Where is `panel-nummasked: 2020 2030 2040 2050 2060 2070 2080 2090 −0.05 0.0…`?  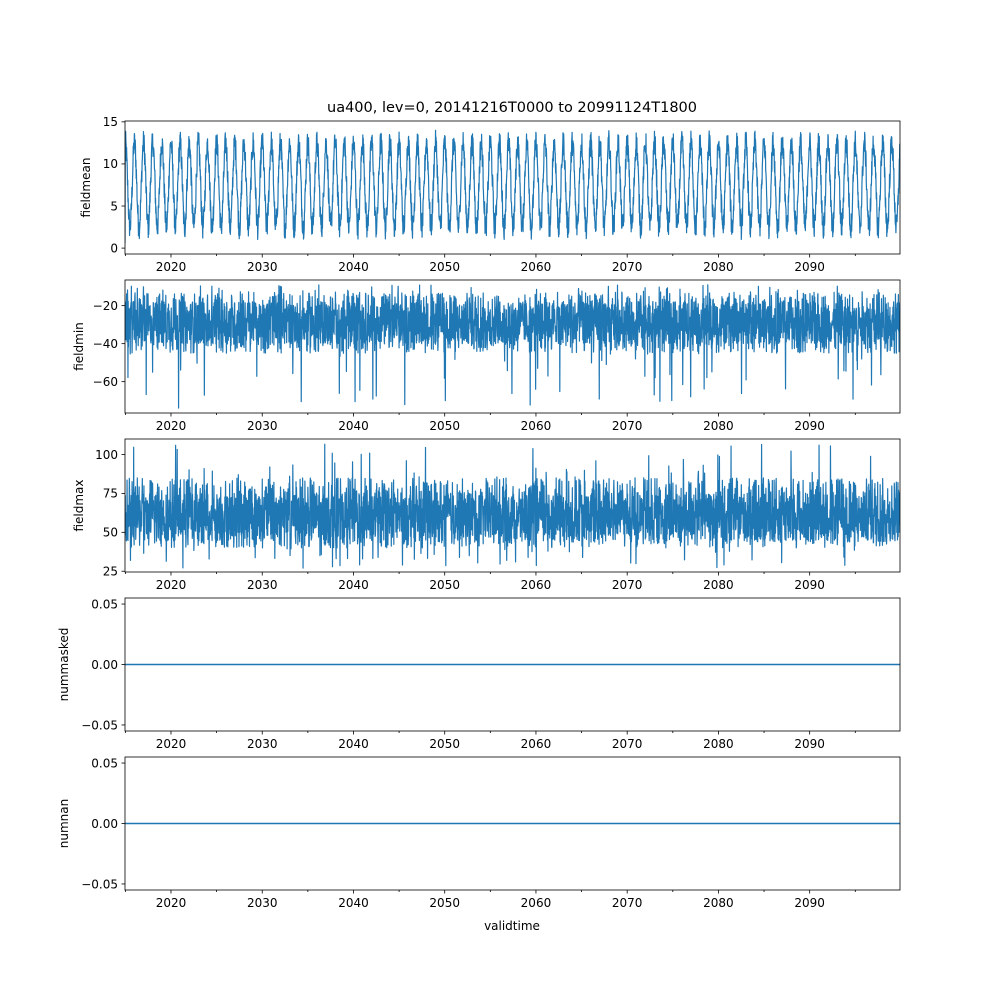
panel-nummasked: 2020 2030 2040 2050 2060 2070 2080 2090 −0.05 0.0… is located at coordinates (479, 674).